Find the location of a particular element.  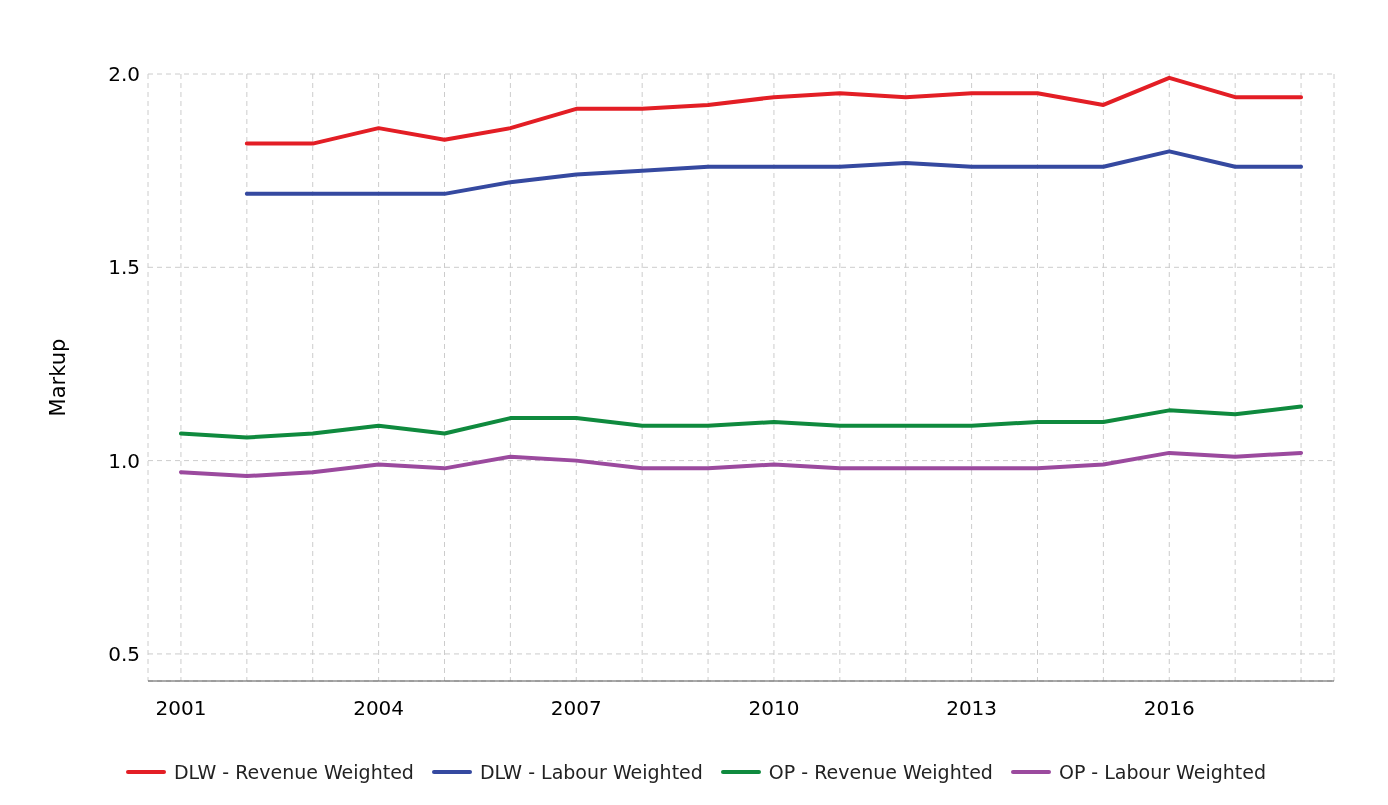

legend-label: OP - Revenue Weighted is located at coordinates (880, 772).